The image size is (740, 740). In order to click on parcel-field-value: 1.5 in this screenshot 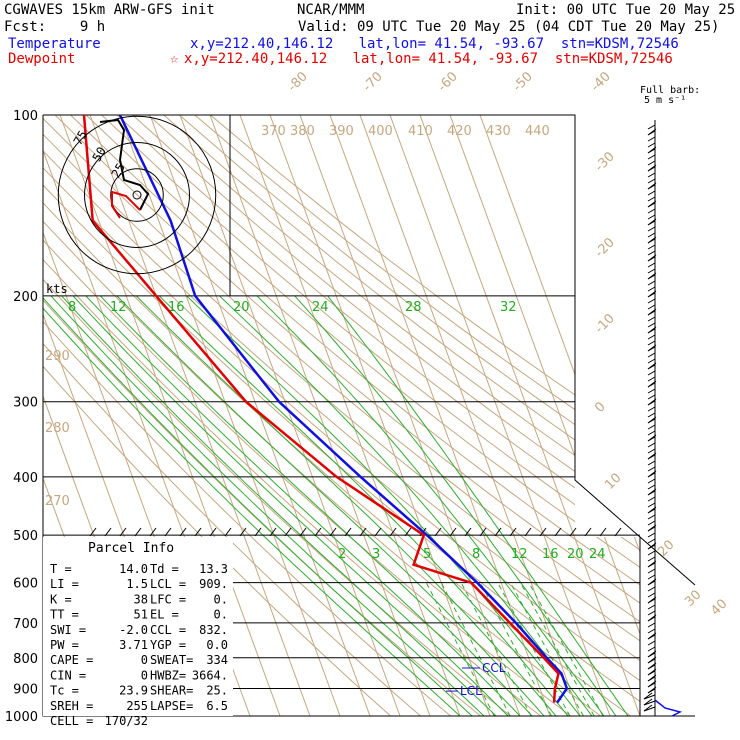, I will do `click(137, 584)`.